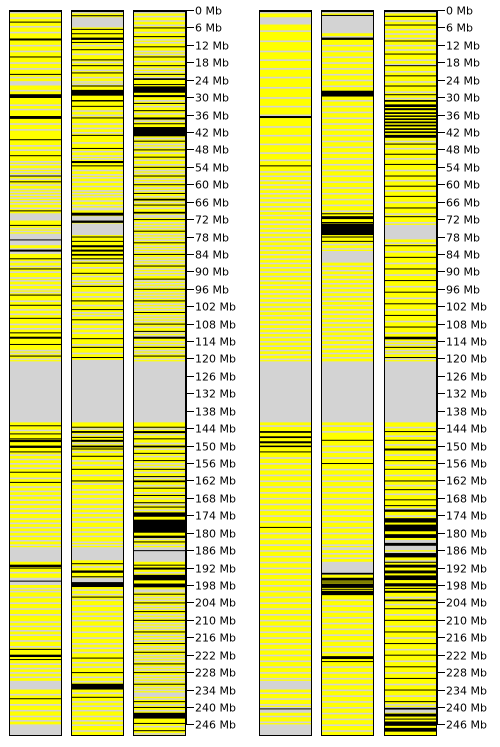 The image size is (500, 747). Describe the element at coordinates (463, 133) in the screenshot. I see `y-tick-label: 42 Mb` at that location.